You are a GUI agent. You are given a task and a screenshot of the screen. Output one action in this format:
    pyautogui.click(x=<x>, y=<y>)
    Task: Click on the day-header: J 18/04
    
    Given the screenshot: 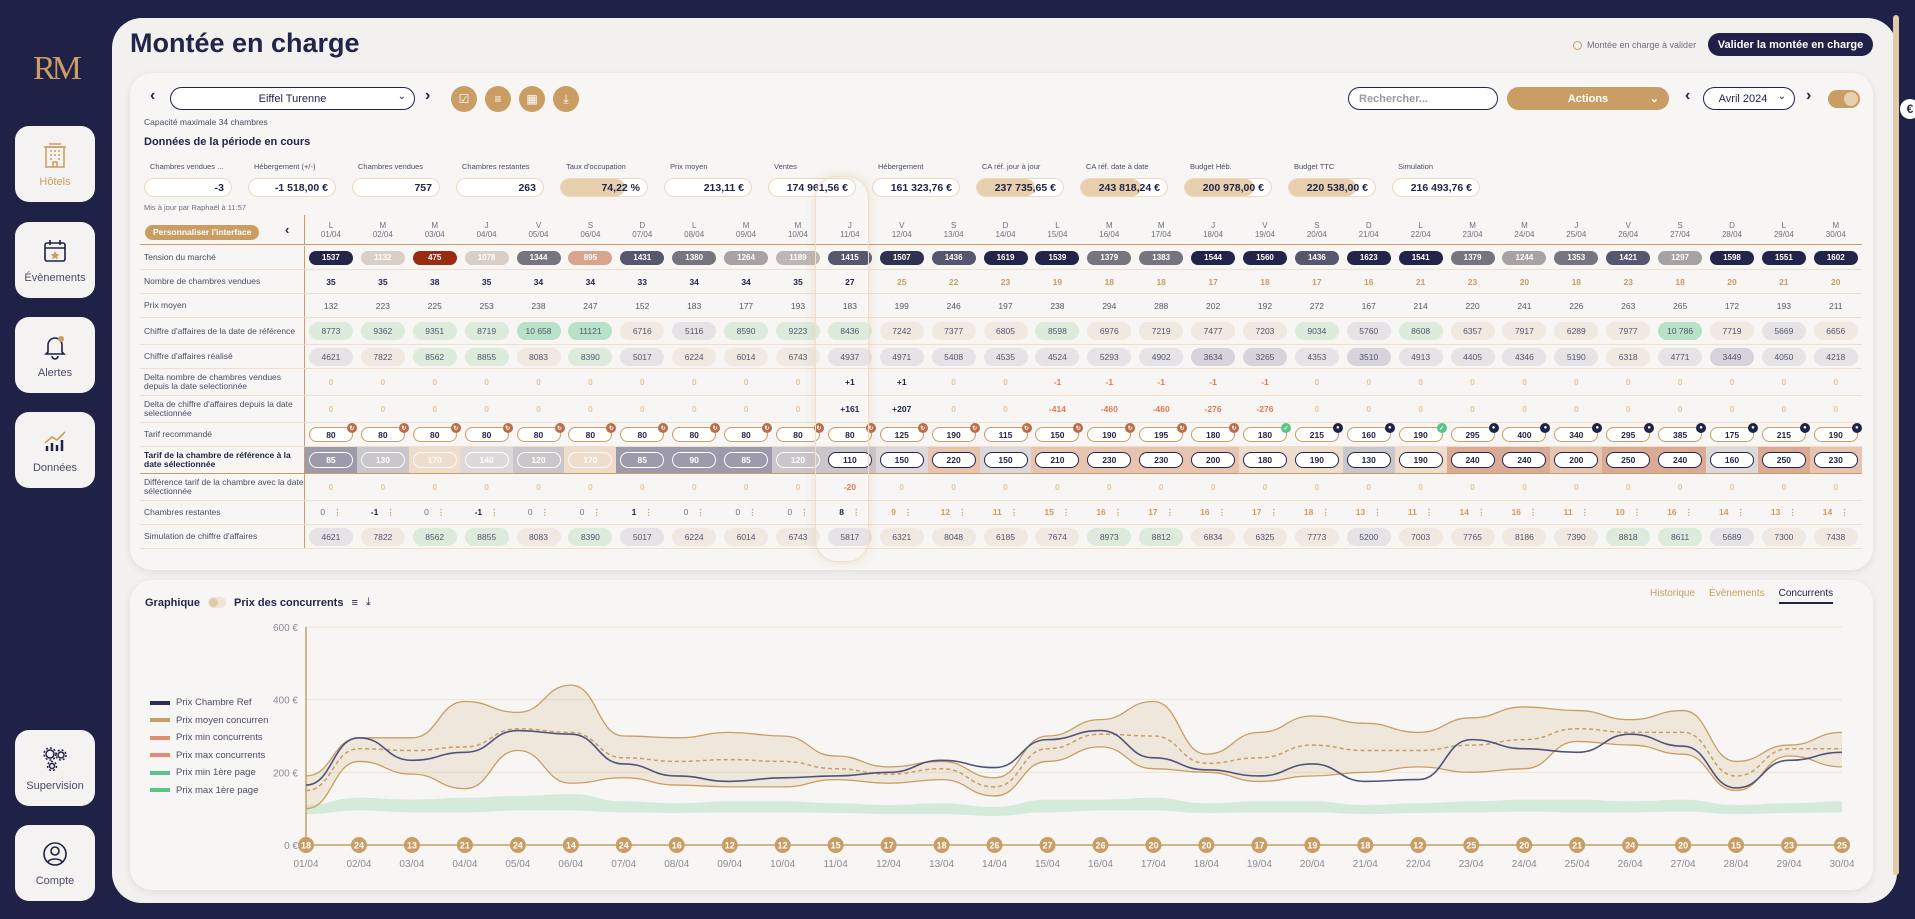 What is the action you would take?
    pyautogui.click(x=1213, y=229)
    